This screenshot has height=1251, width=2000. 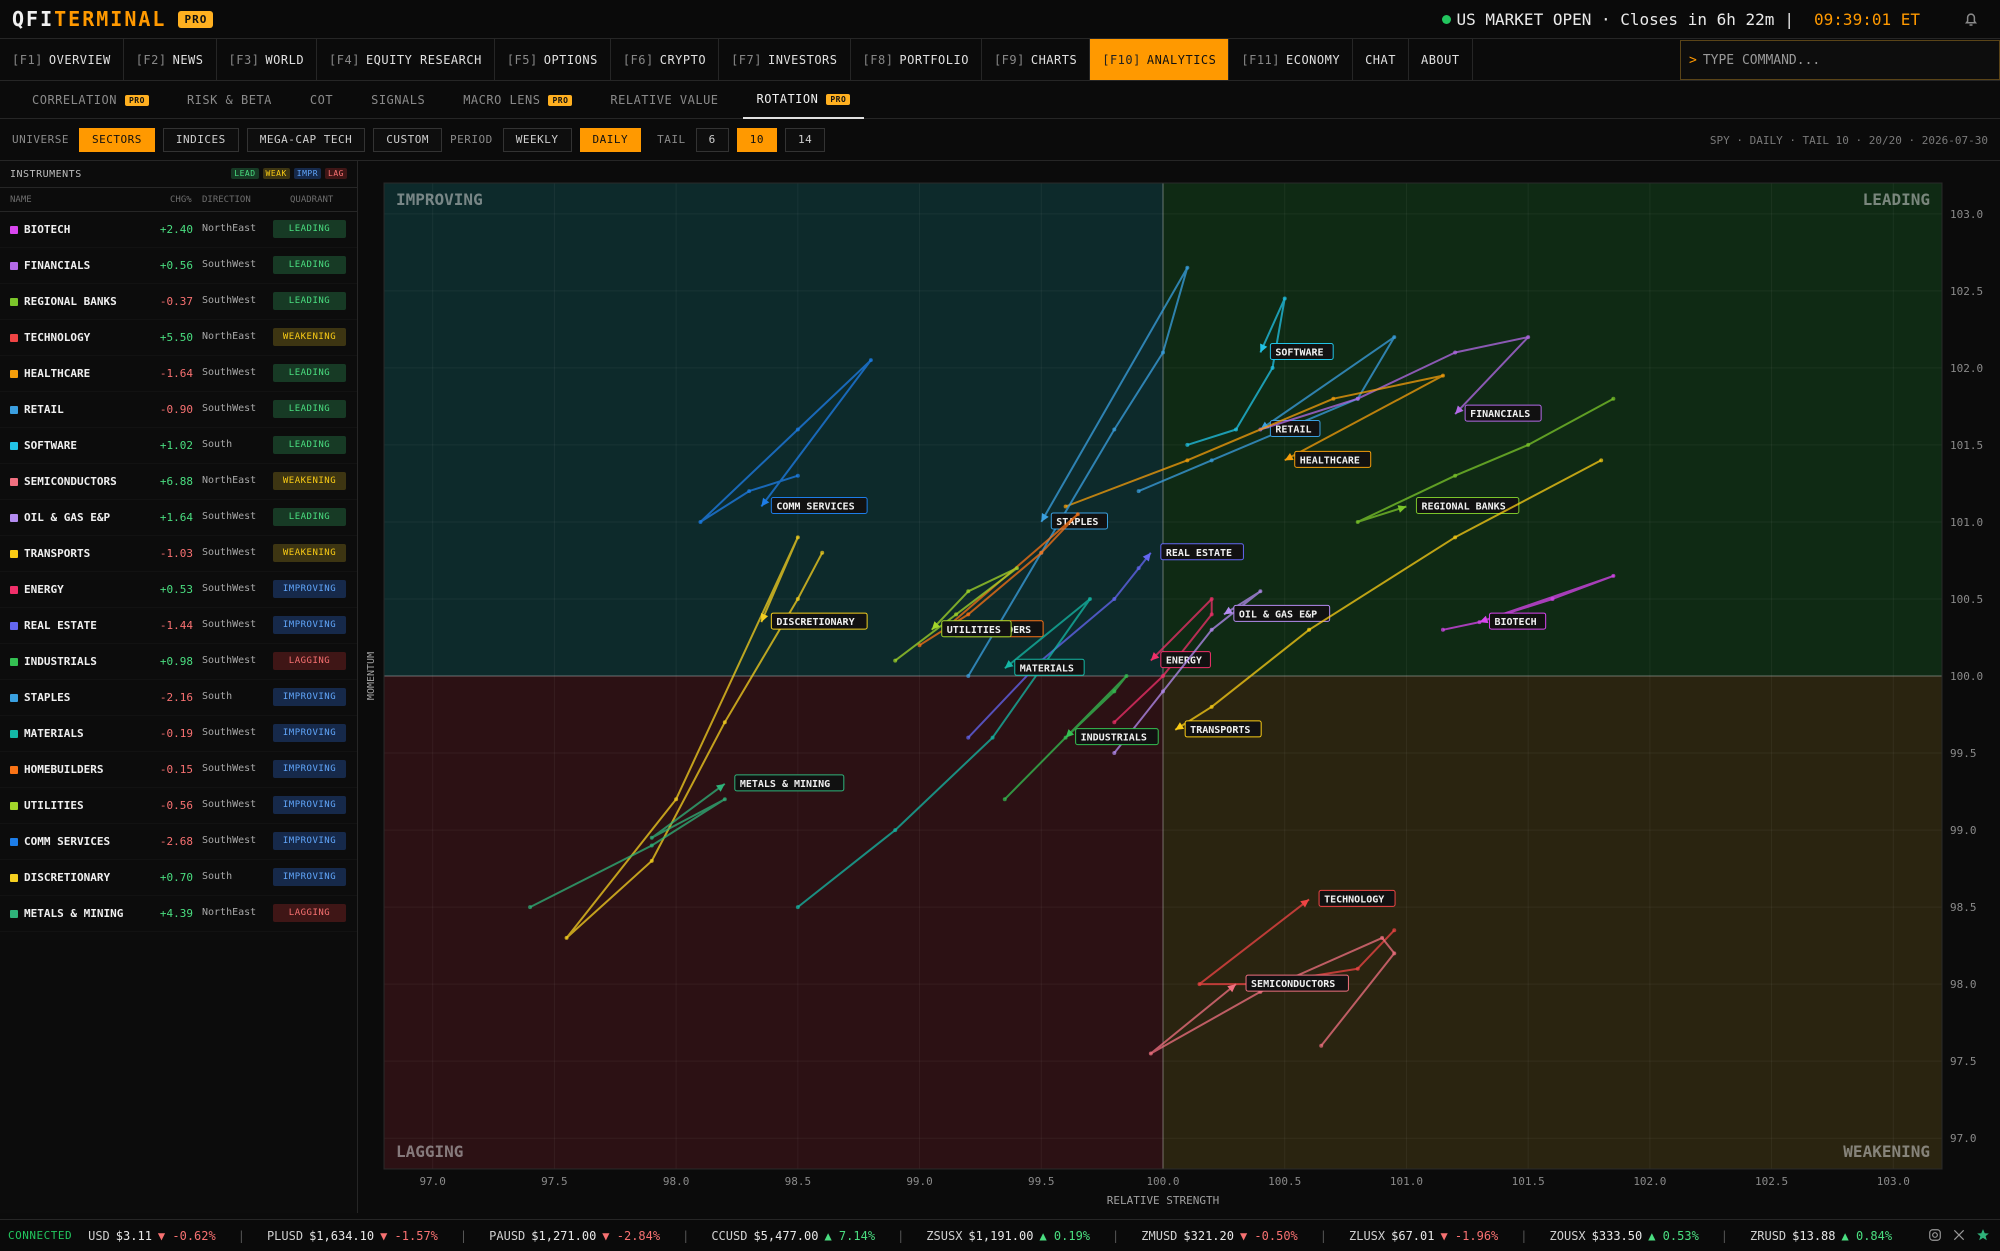 What do you see at coordinates (178, 734) in the screenshot?
I see `instrument-row: MATERIALS -0.19 SouthWest IMPROVING` at bounding box center [178, 734].